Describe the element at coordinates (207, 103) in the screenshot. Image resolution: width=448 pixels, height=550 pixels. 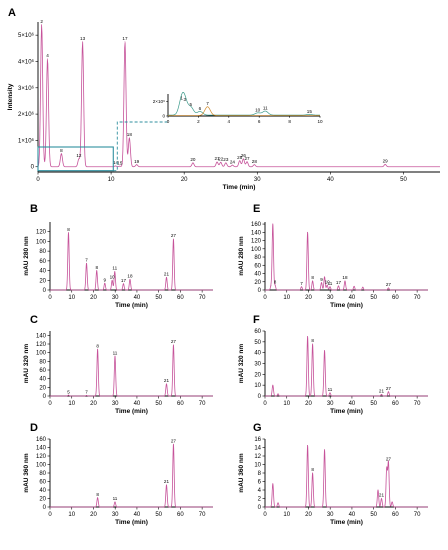
I see `inset-peak-label: 7` at that location.